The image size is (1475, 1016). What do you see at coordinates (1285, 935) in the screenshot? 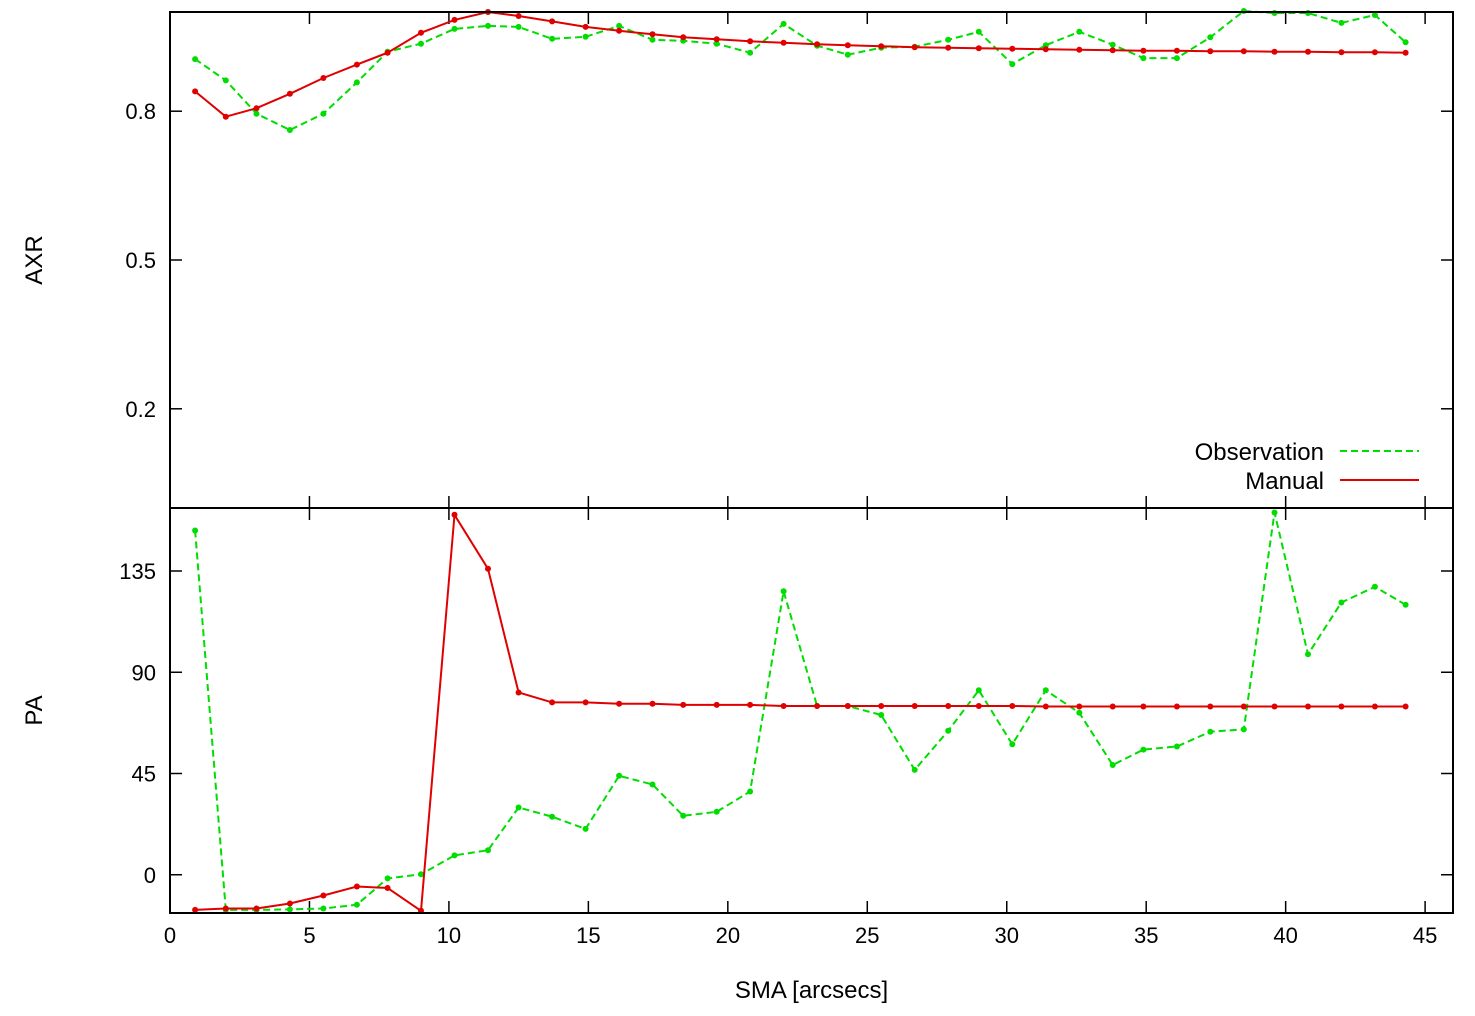
I see `x-tick-label: 40` at bounding box center [1285, 935].